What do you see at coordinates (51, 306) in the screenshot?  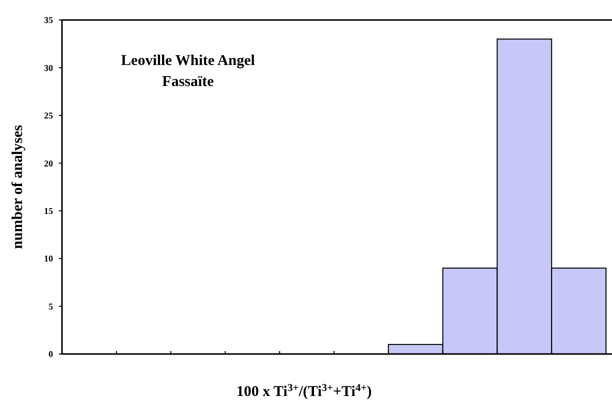 I see `y-tick-label: 5` at bounding box center [51, 306].